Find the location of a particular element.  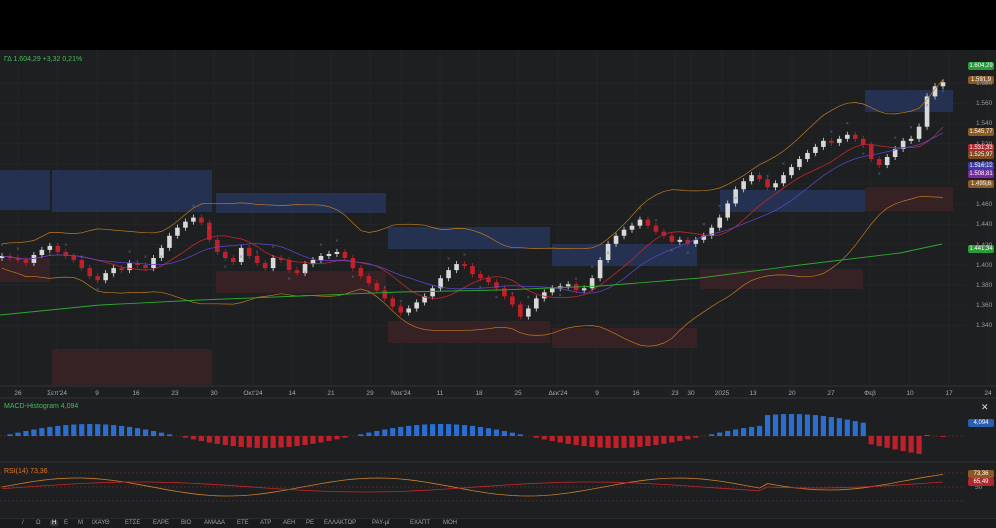

toolbar-item: ΒΙΟ is located at coordinates (186, 523).